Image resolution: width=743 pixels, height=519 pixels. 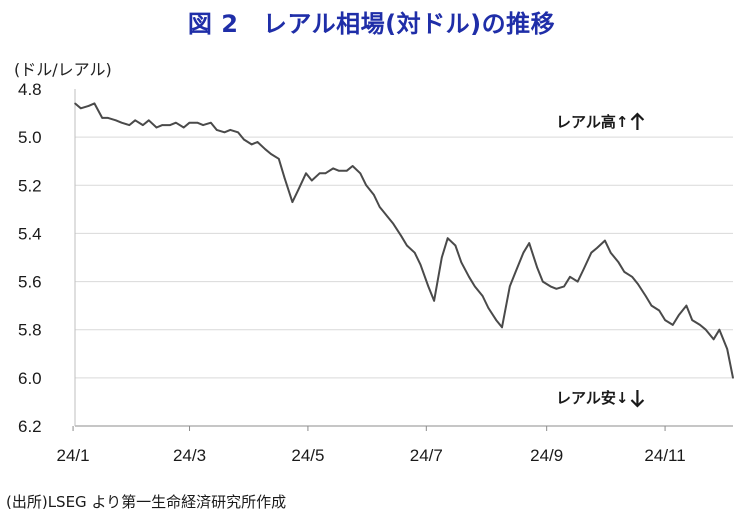 I want to click on x-tick-label: 24/7, so click(x=426, y=455).